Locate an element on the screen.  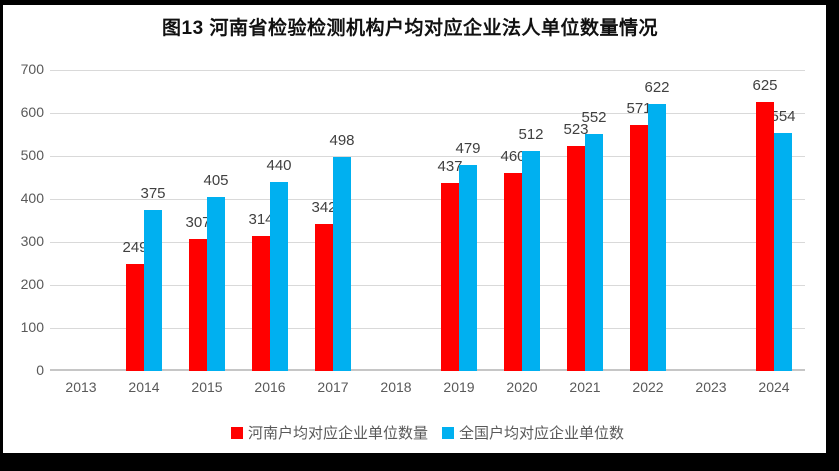
x-tick-label: 2017 is located at coordinates (333, 387).